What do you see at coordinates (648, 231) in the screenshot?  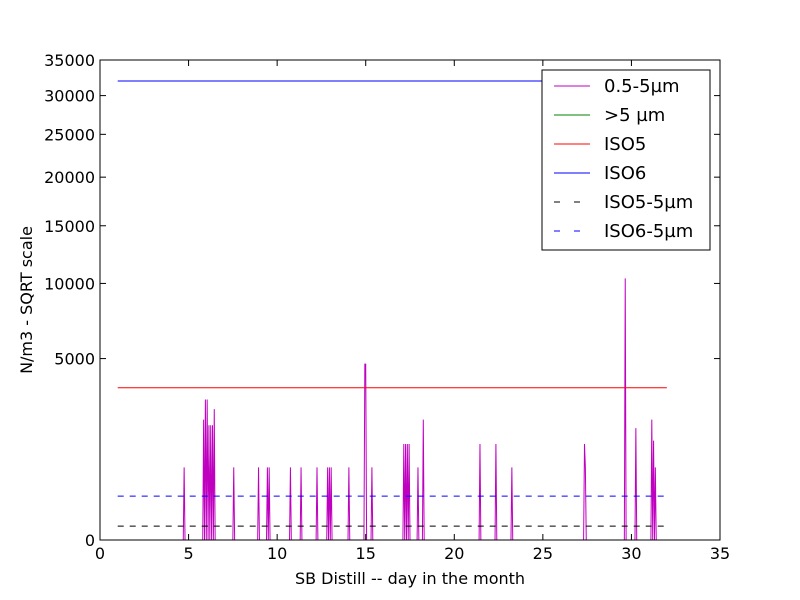 I see `legend-label-5: ISO6-5µm` at bounding box center [648, 231].